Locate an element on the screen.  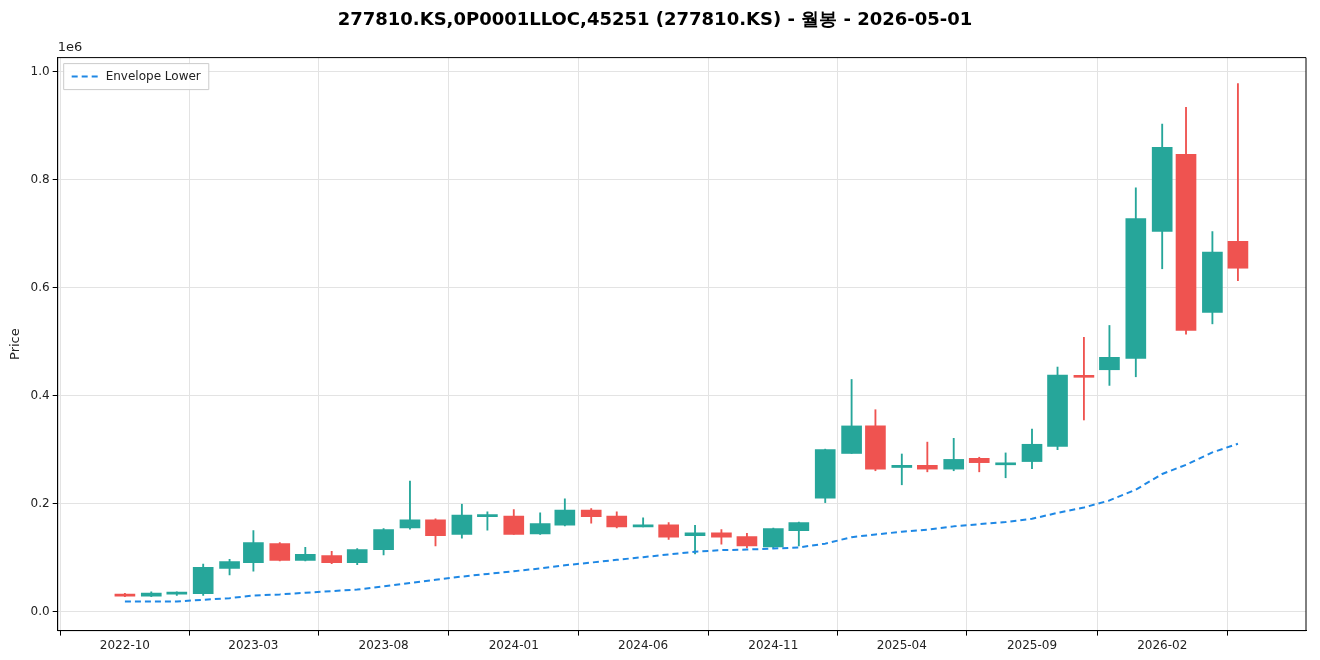
y-tick-label: 0.4 is located at coordinates (40, 394).